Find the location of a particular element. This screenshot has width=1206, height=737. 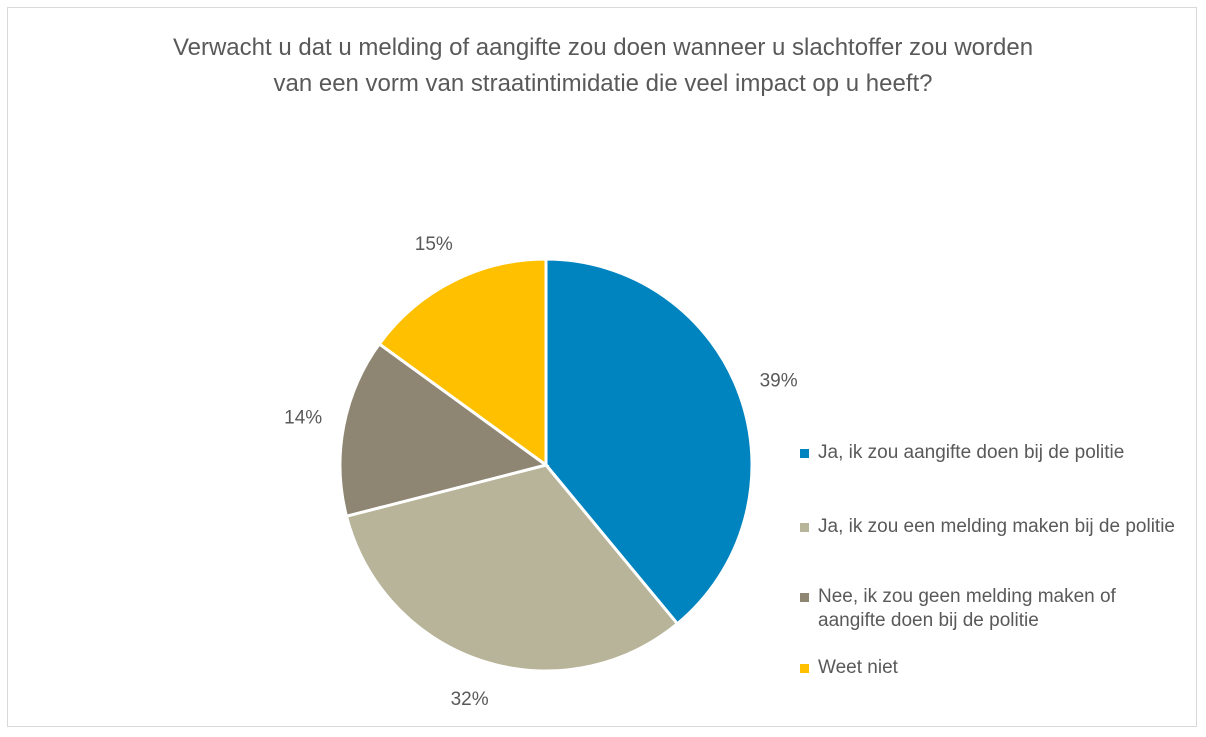

legend-item: Ja, ik zou aangifte doen bij de politie is located at coordinates (993, 453).